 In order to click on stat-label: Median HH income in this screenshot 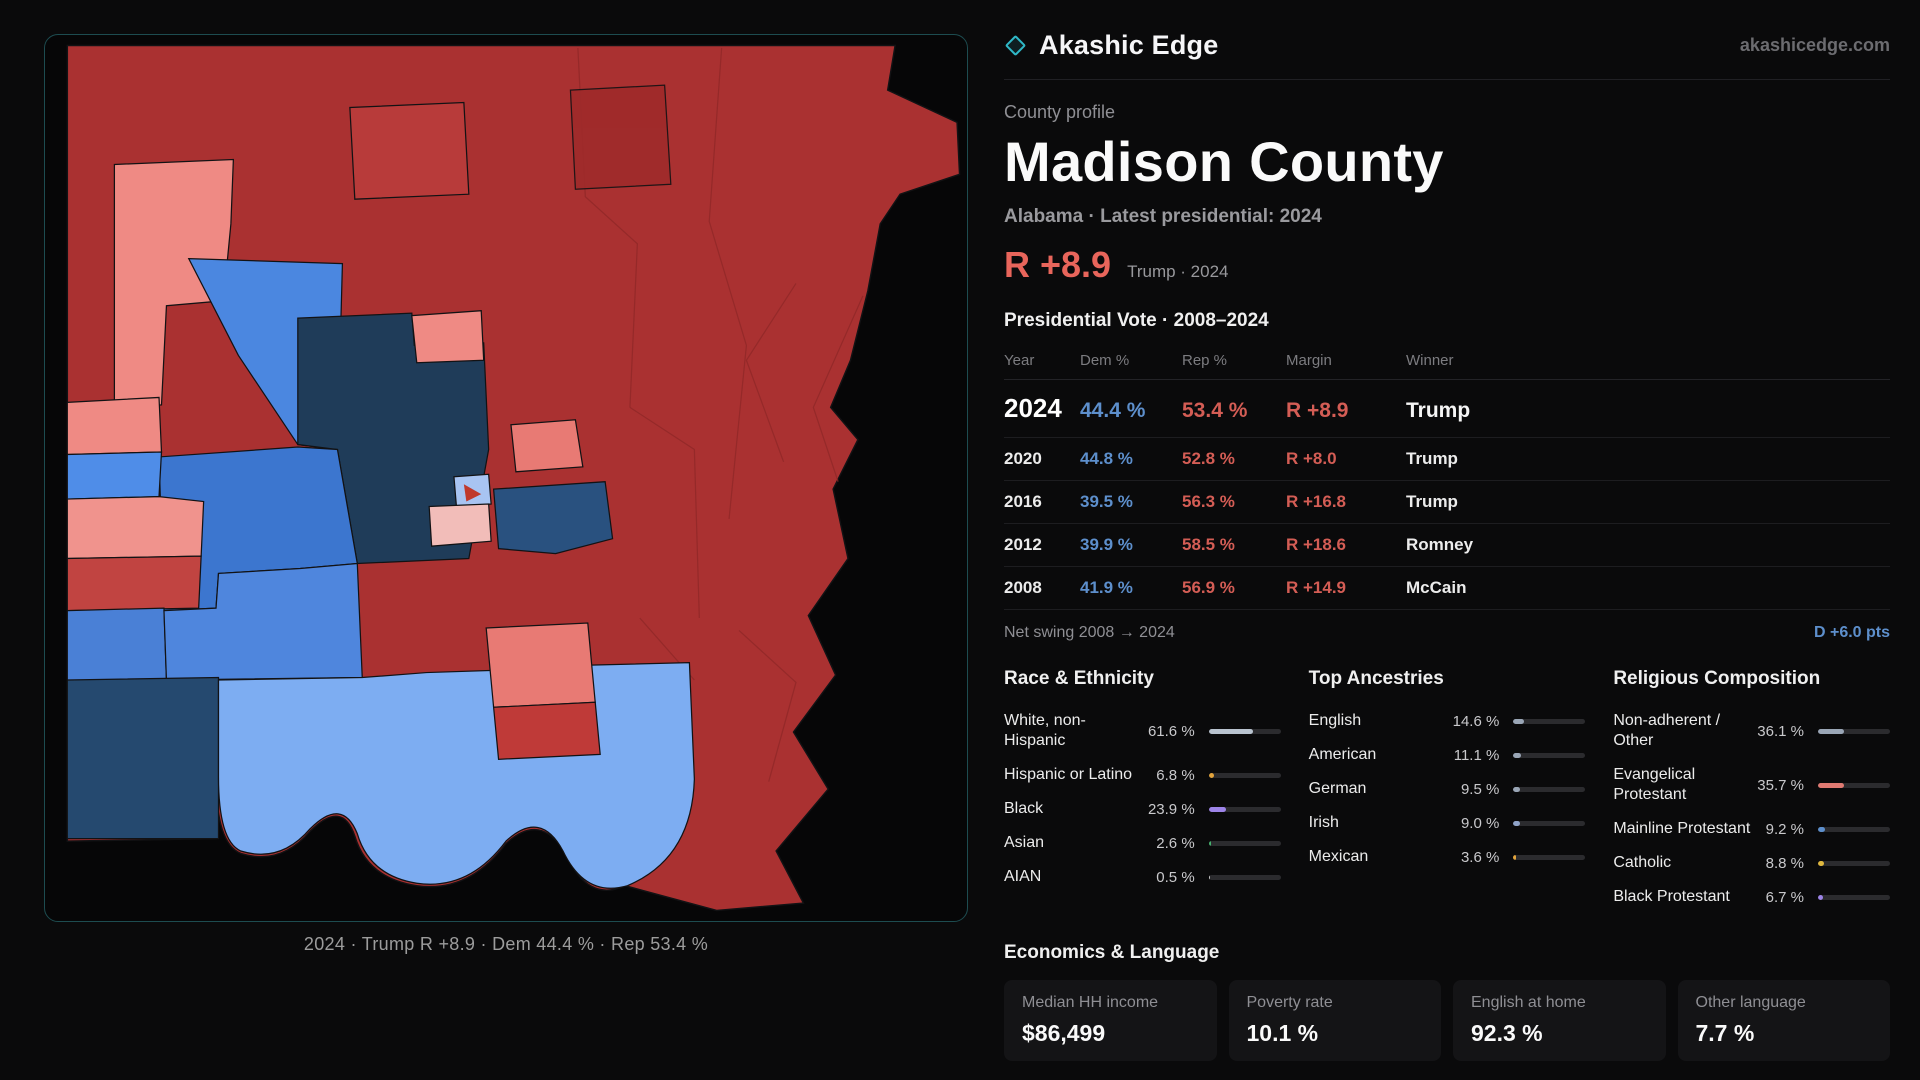, I will do `click(1090, 1002)`.